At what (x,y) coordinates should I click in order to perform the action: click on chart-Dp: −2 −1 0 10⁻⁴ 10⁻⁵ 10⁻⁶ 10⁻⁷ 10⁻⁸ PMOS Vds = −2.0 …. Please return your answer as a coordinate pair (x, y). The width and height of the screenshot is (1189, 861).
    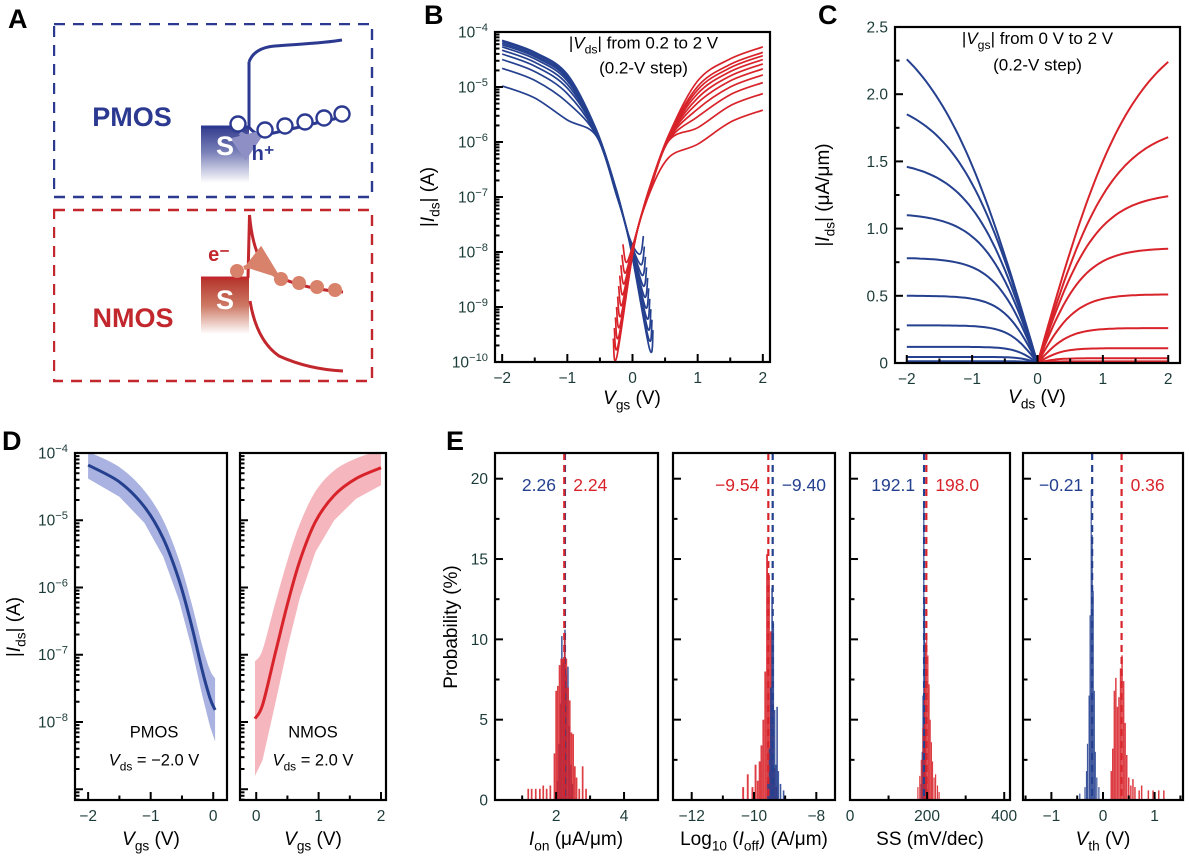
    Looking at the image, I should click on (116, 648).